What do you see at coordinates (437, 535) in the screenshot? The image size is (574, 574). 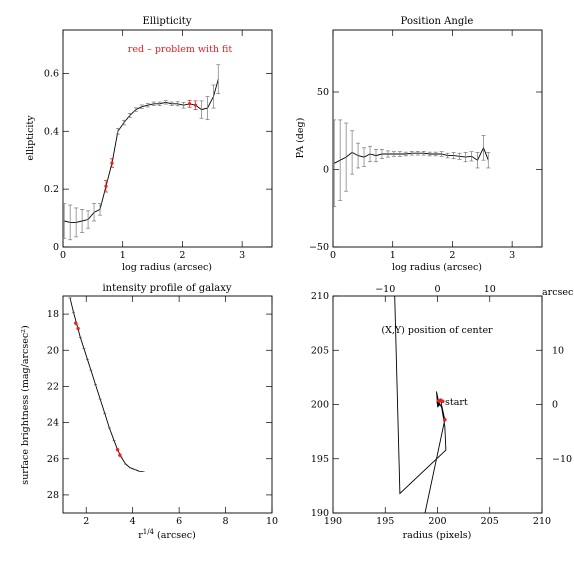 I see `center-xlabel: radius (pixels)` at bounding box center [437, 535].